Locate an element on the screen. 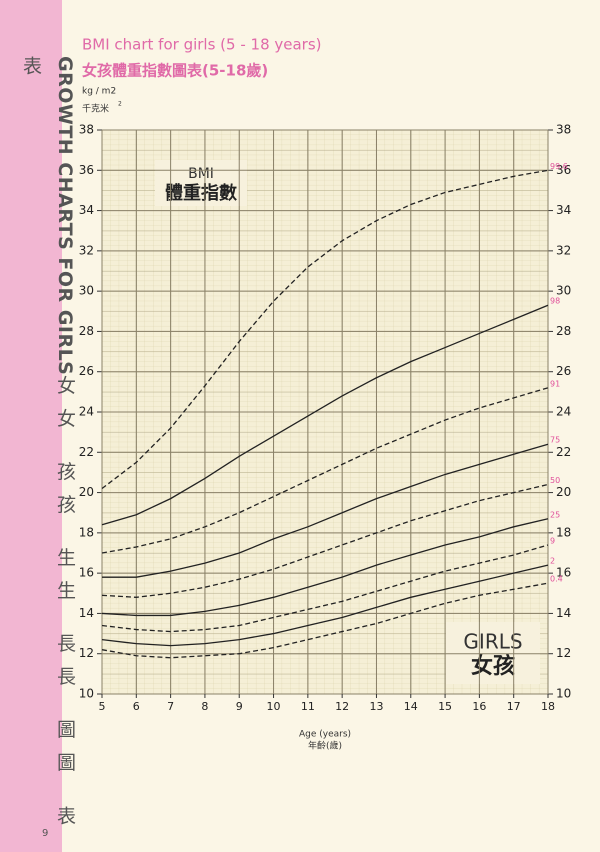 Image resolution: width=600 pixels, height=852 pixels. series-label: 25 is located at coordinates (555, 514).